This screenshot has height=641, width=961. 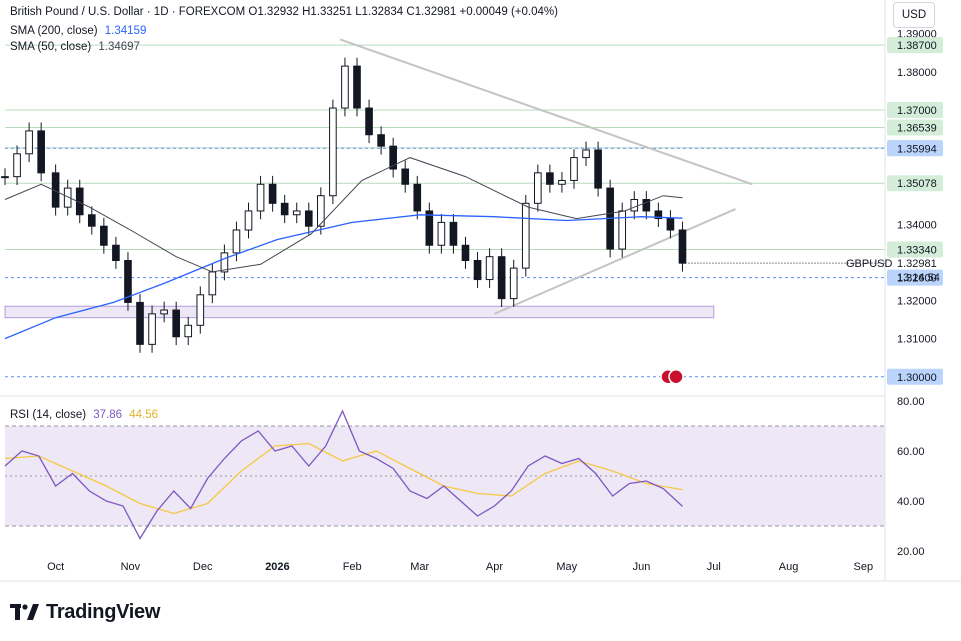 I want to click on support-zone, so click(x=359, y=312).